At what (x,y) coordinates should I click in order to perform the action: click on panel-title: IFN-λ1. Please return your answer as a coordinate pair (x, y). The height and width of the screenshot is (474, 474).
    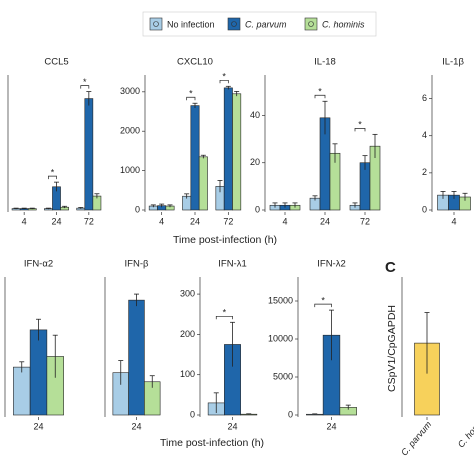
    Looking at the image, I should click on (232, 264).